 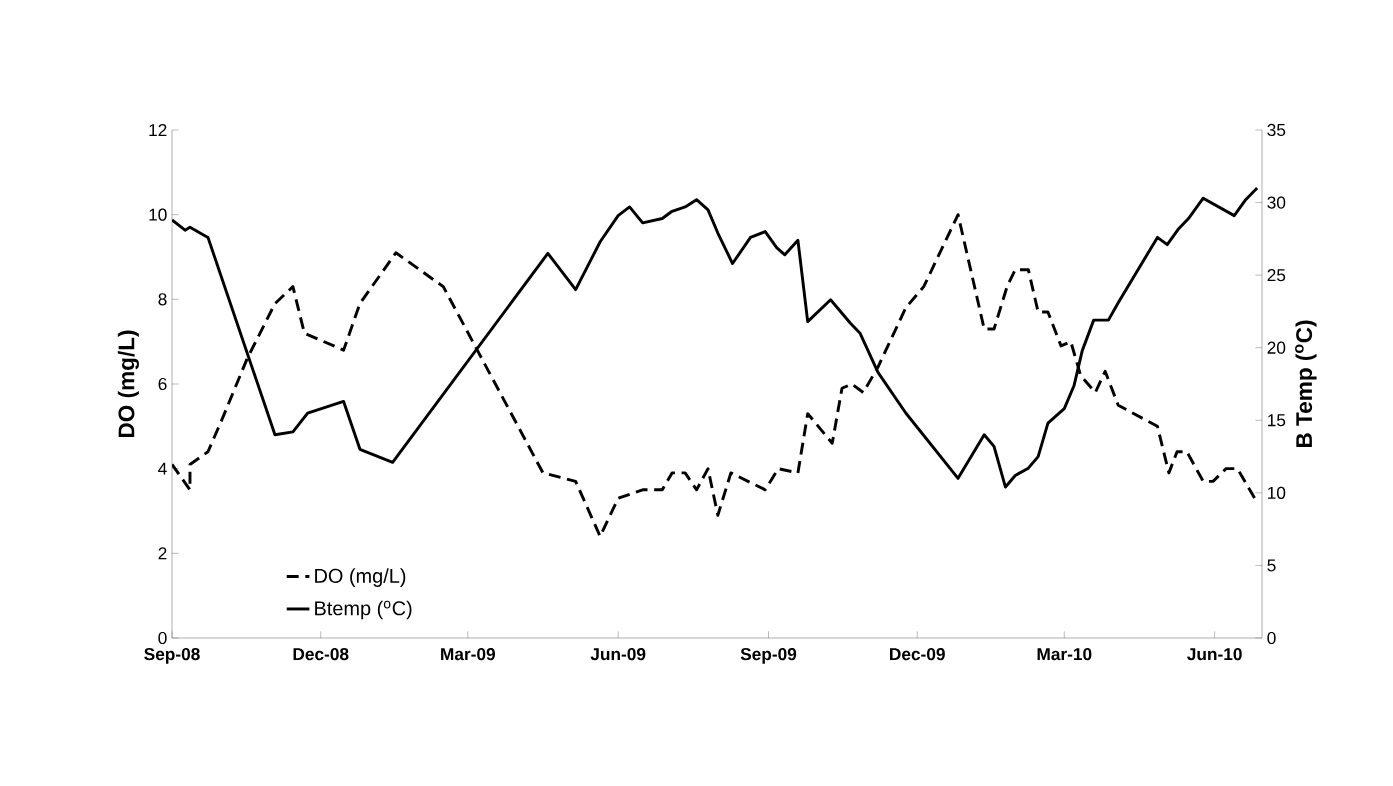 I want to click on y-tick-label: 12, so click(x=158, y=130).